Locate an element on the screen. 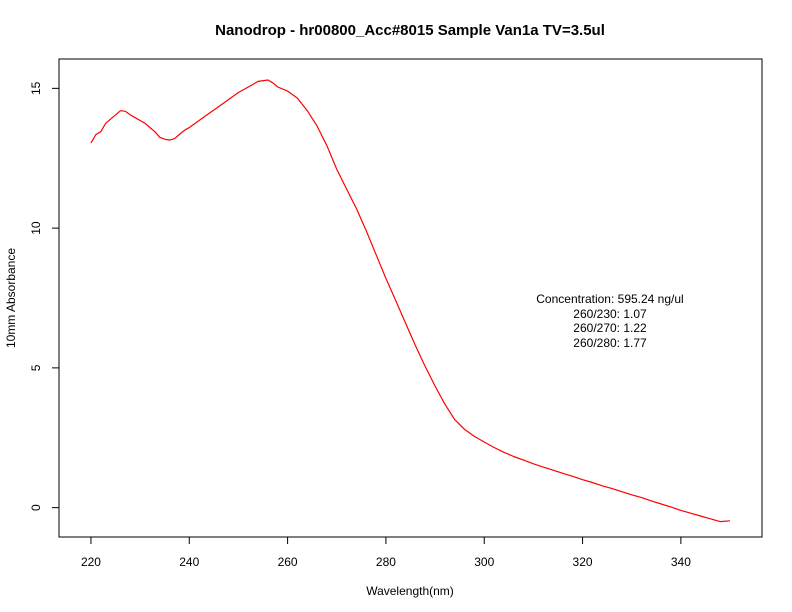 Image resolution: width=792 pixels, height=612 pixels. annotation-ratio-260-230: 260/230: 1.07 is located at coordinates (610, 314).